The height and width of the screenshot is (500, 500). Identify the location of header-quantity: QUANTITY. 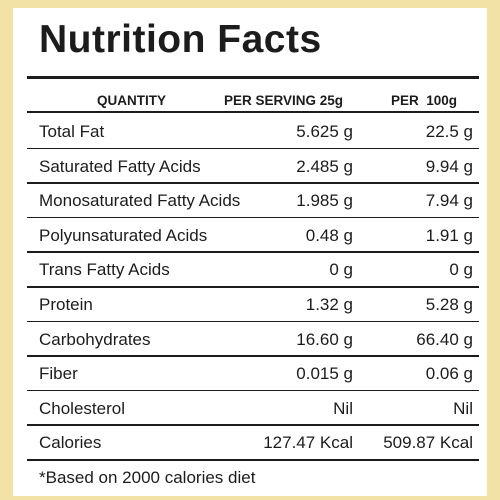
(131, 100).